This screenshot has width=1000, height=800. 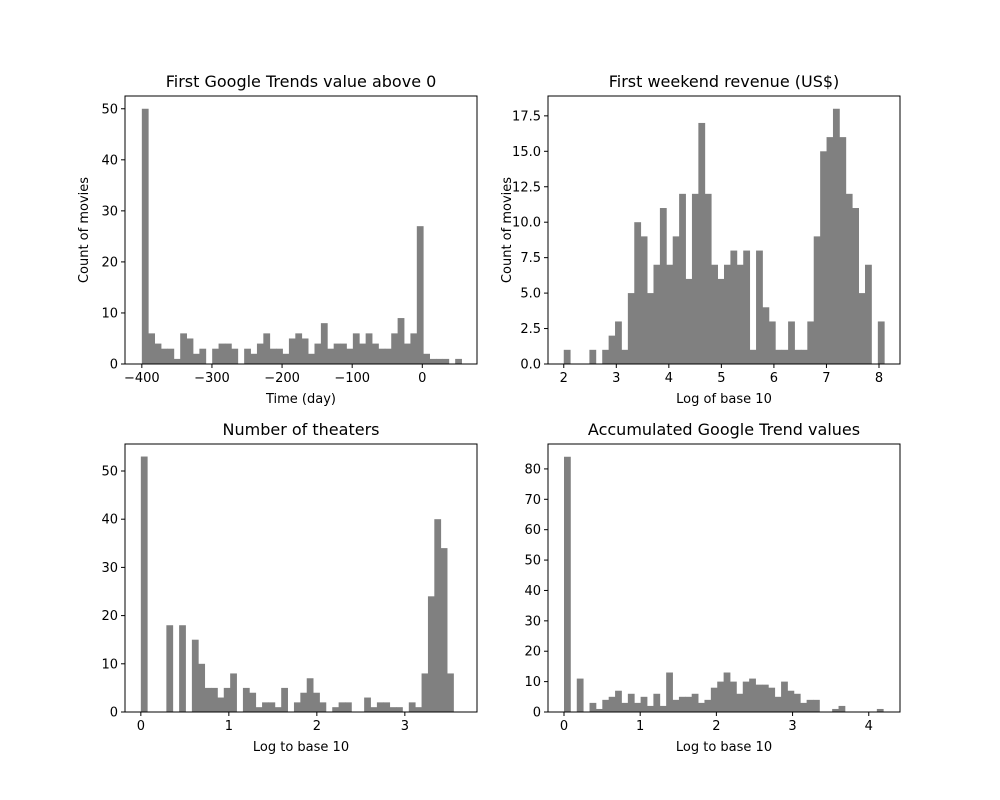 What do you see at coordinates (716, 726) in the screenshot?
I see `x-tick-label: 2` at bounding box center [716, 726].